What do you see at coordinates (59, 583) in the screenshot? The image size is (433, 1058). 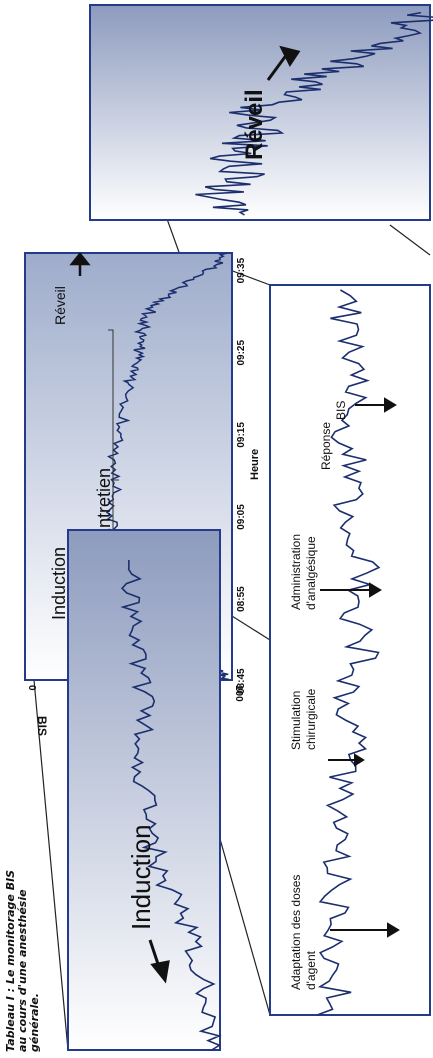 I see `induction-label: Induction` at bounding box center [59, 583].